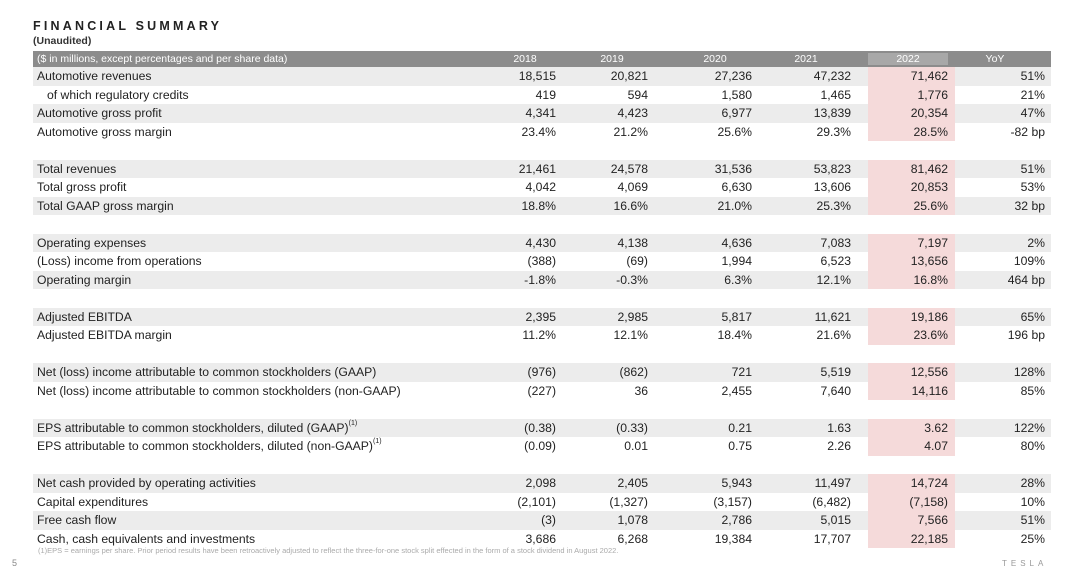  Describe the element at coordinates (929, 187) in the screenshot. I see `cell-2022: 20,853` at that location.